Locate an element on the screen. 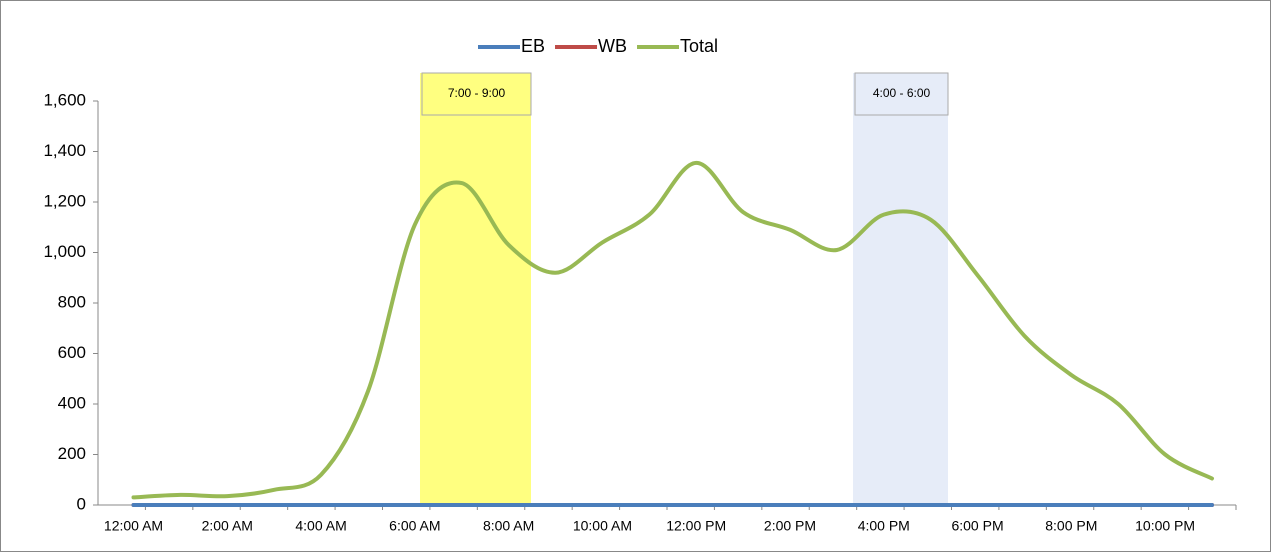 The width and height of the screenshot is (1271, 552). y-tick-label: 1,000 is located at coordinates (64, 251).